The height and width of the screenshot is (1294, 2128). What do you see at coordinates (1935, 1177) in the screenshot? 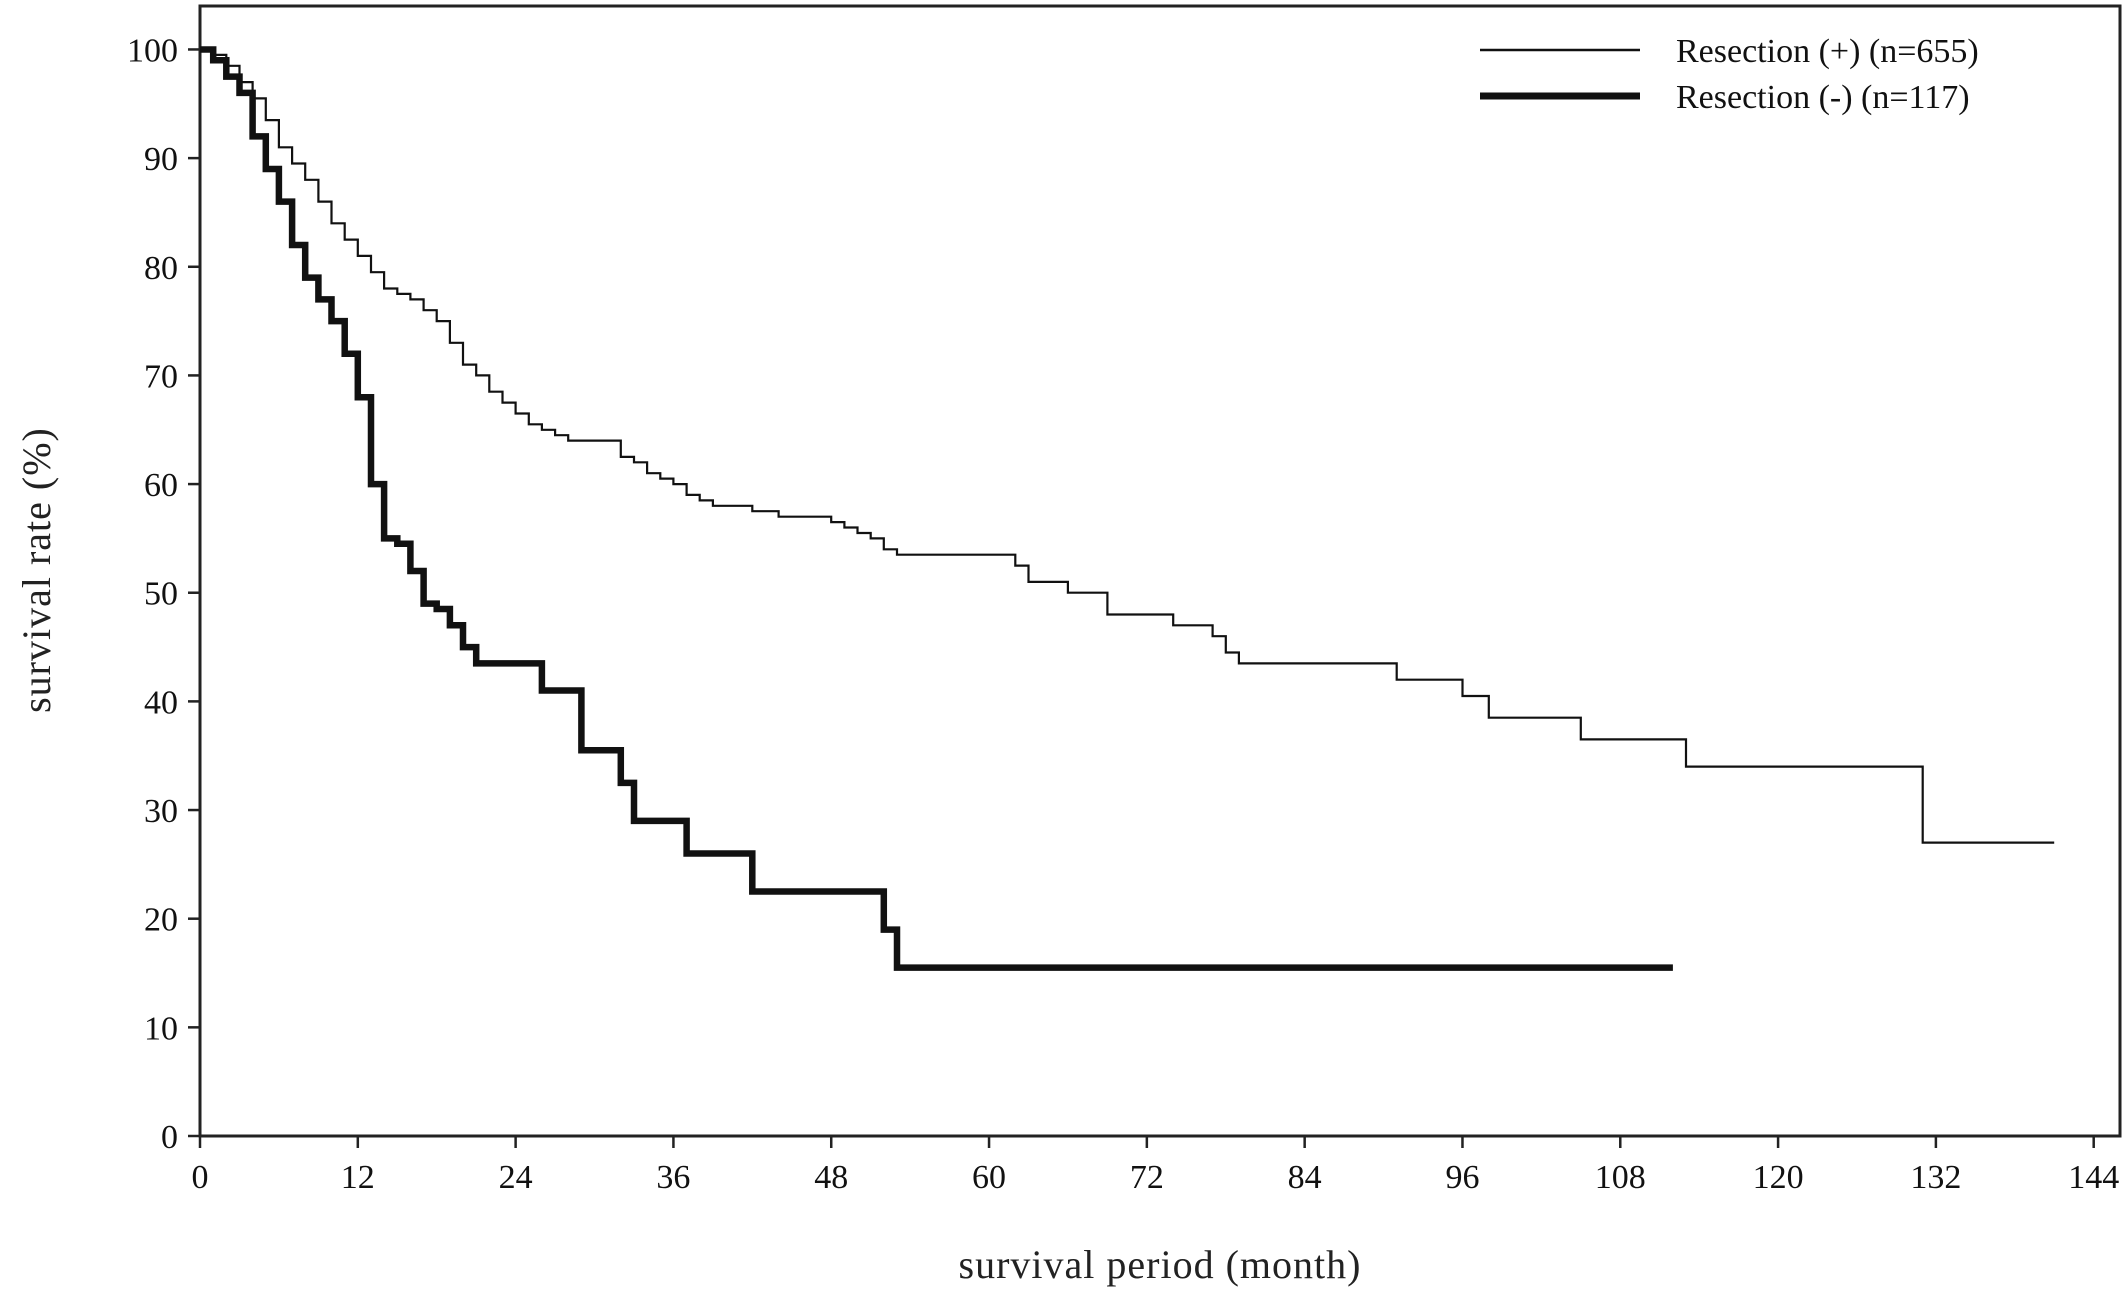
I see `x-tick-label: 132` at bounding box center [1935, 1177].